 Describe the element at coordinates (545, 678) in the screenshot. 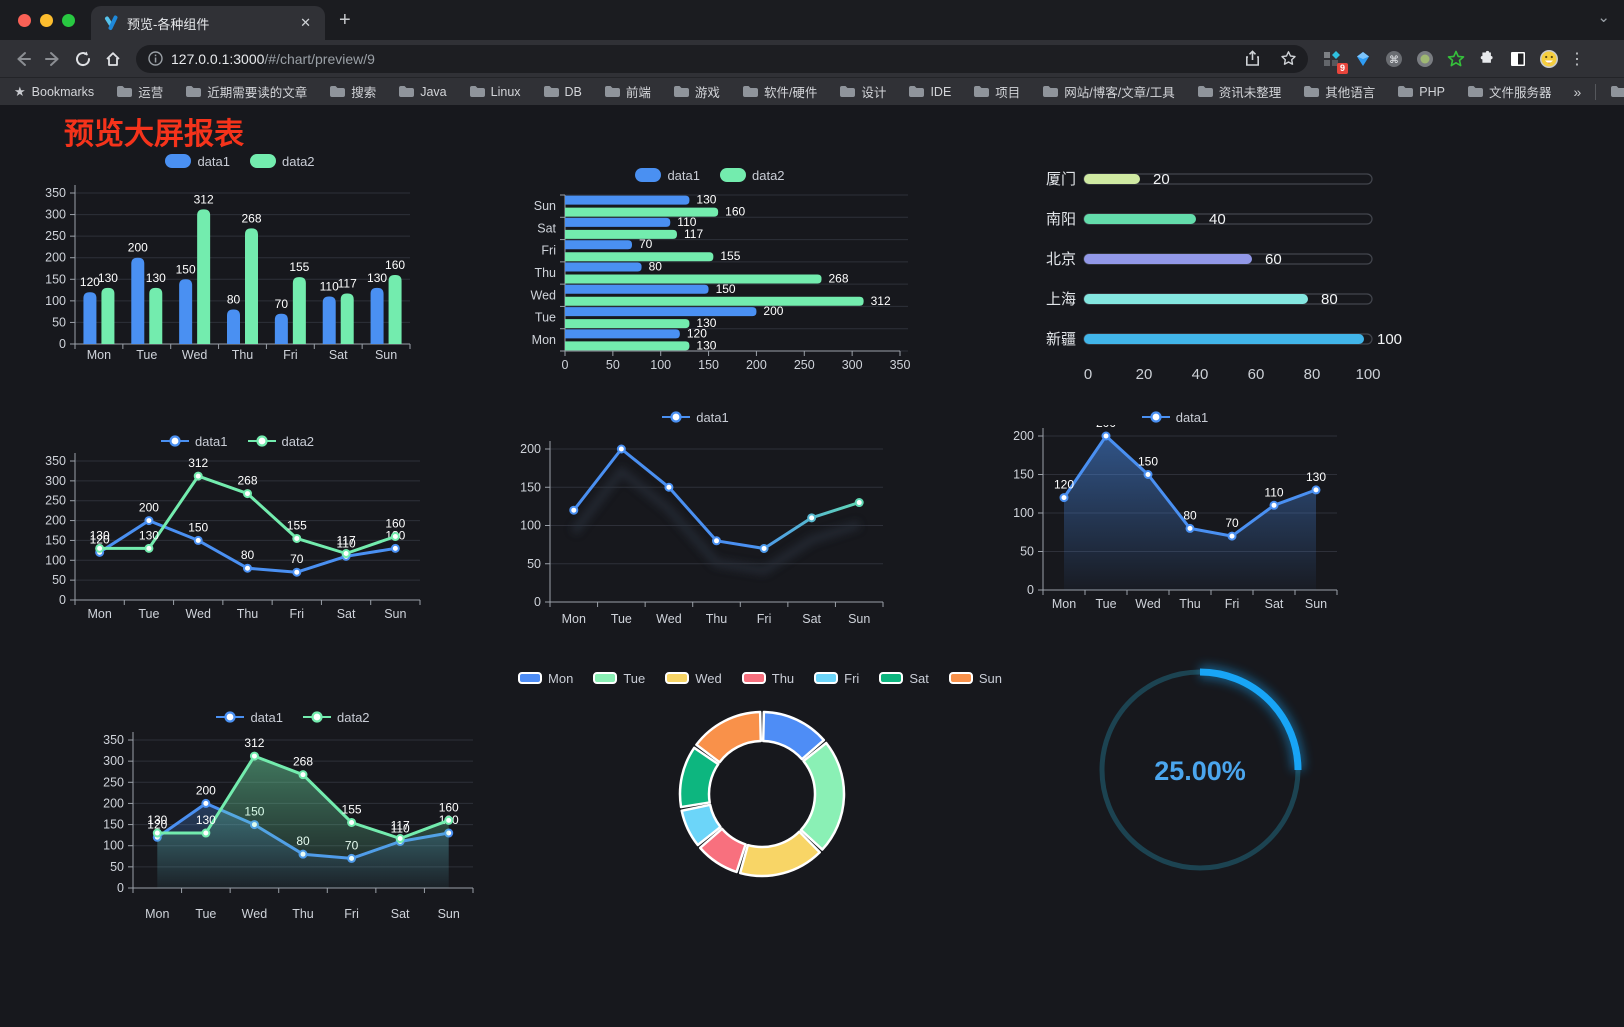

I see `legend-item: Mon` at that location.